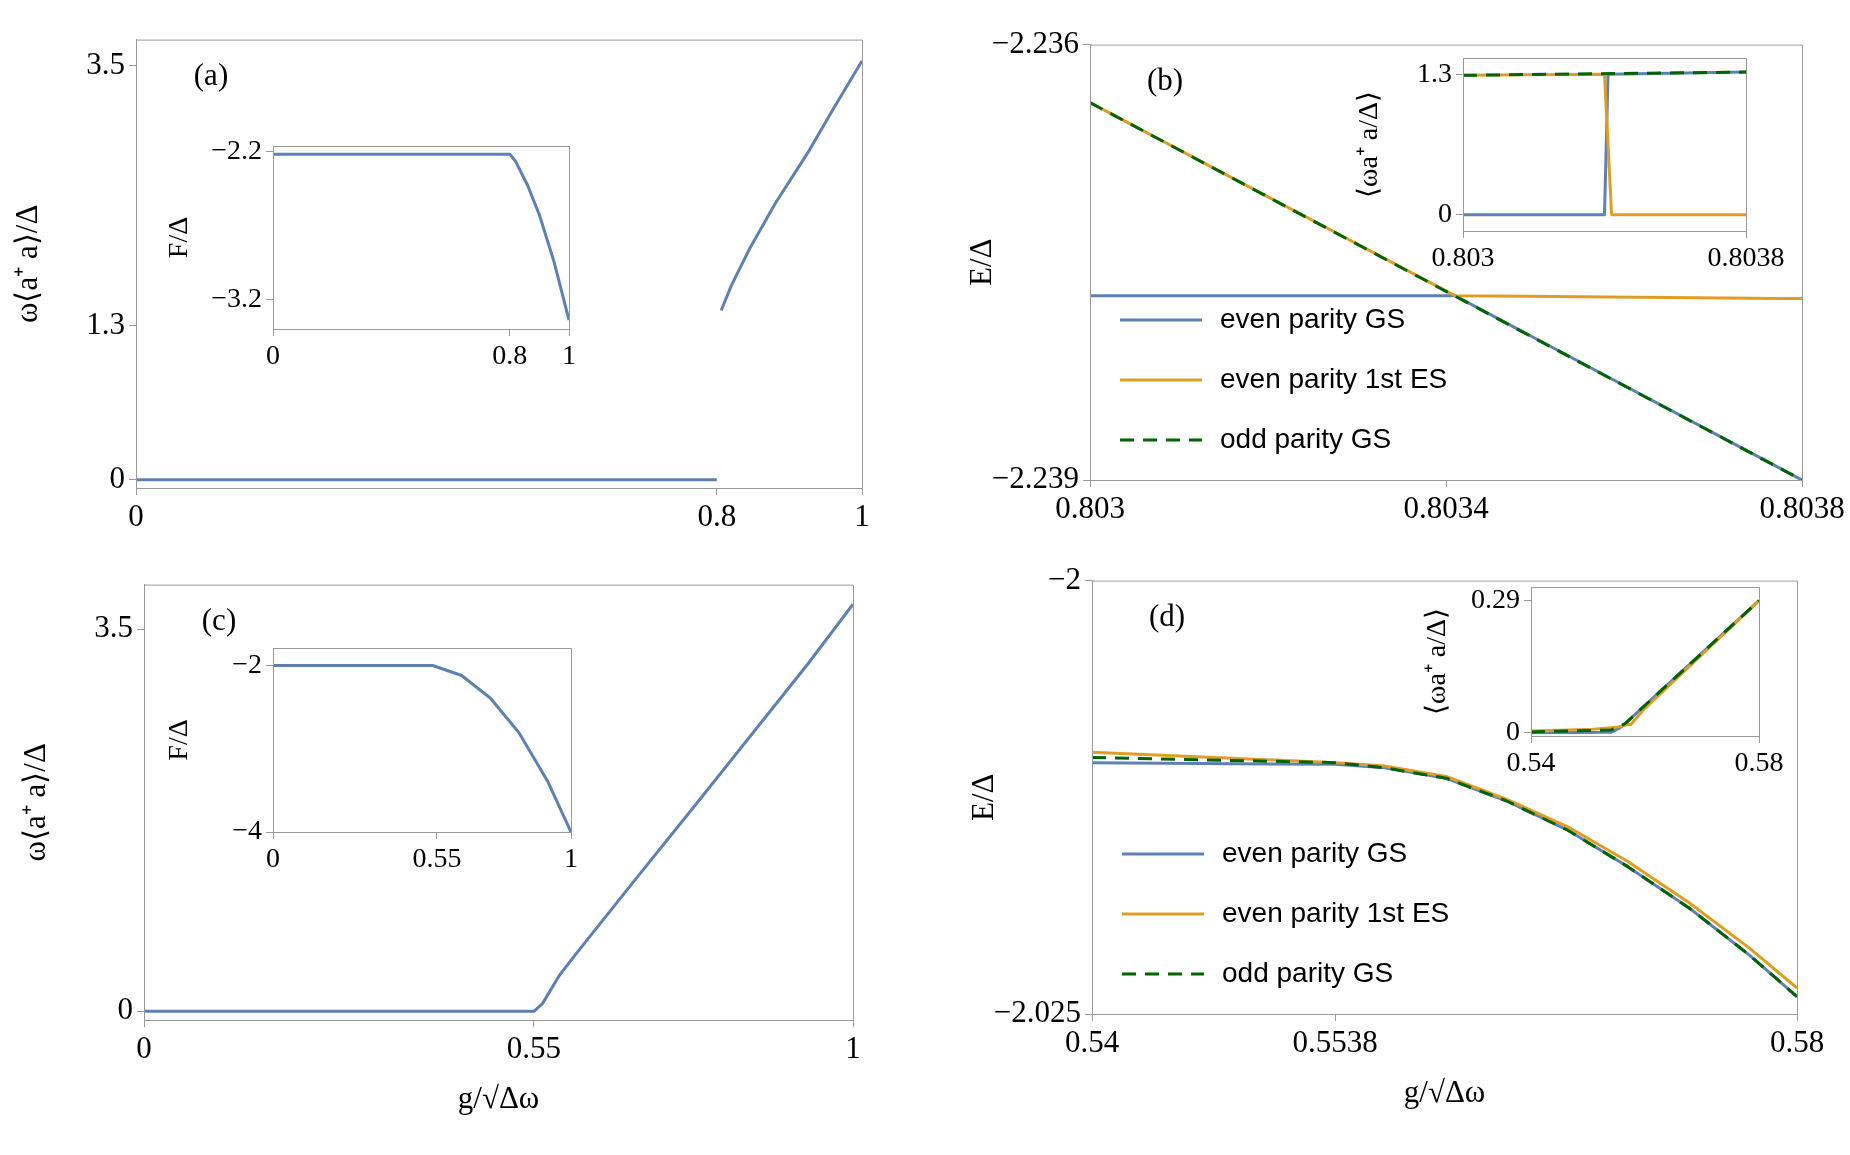 This screenshot has width=1850, height=1155. What do you see at coordinates (1531, 762) in the screenshot?
I see `x-tick-label: 0.54` at bounding box center [1531, 762].